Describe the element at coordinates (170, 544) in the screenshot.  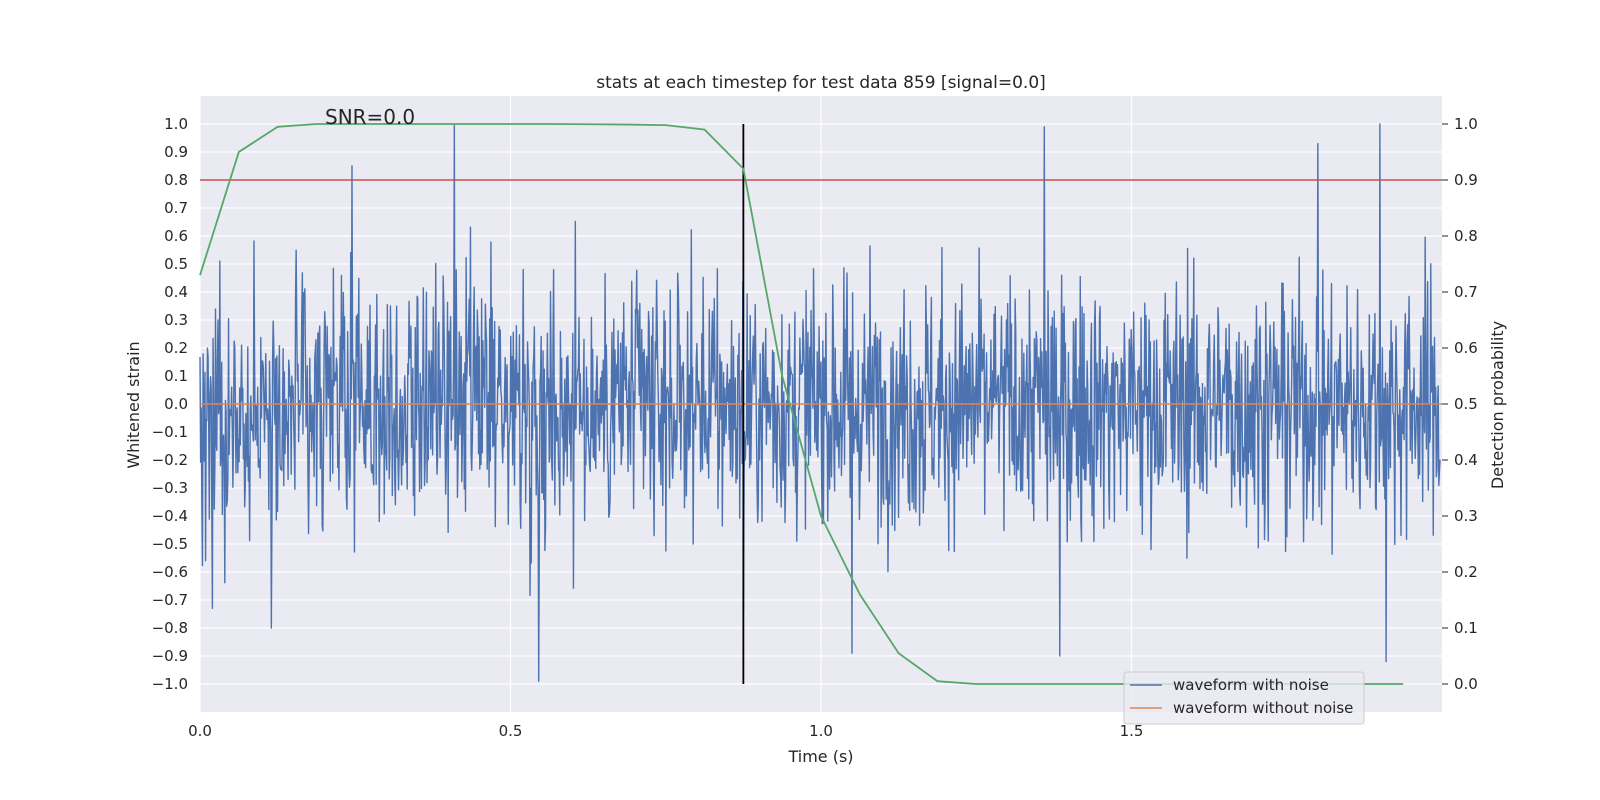
I see `y-tick-label: −0.5` at that location.